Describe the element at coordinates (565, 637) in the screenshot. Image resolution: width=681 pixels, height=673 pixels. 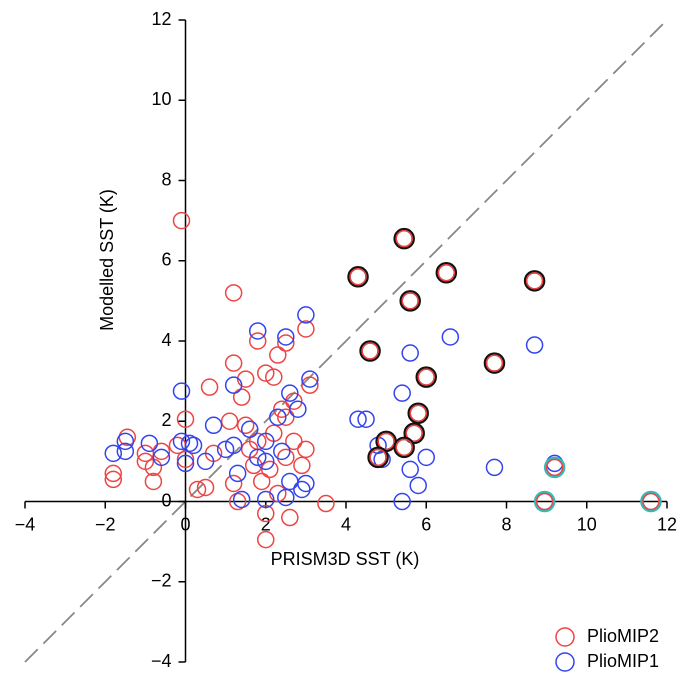
I see `legend-marker` at that location.